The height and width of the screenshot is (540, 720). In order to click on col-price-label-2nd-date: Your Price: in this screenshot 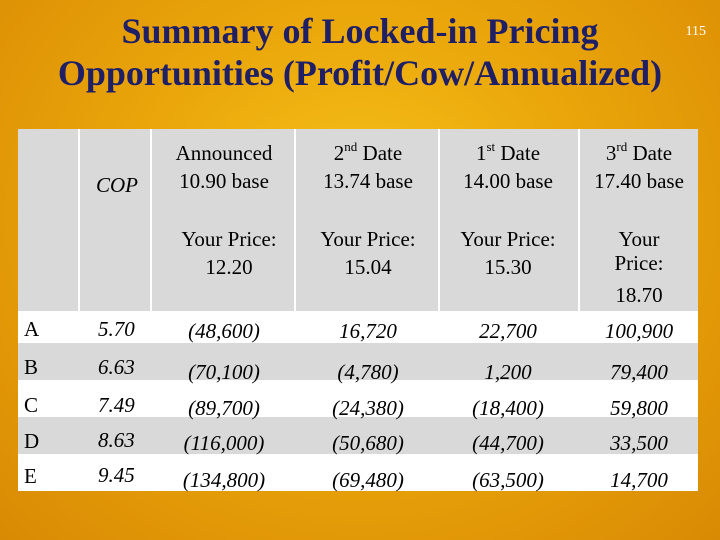, I will do `click(368, 239)`.